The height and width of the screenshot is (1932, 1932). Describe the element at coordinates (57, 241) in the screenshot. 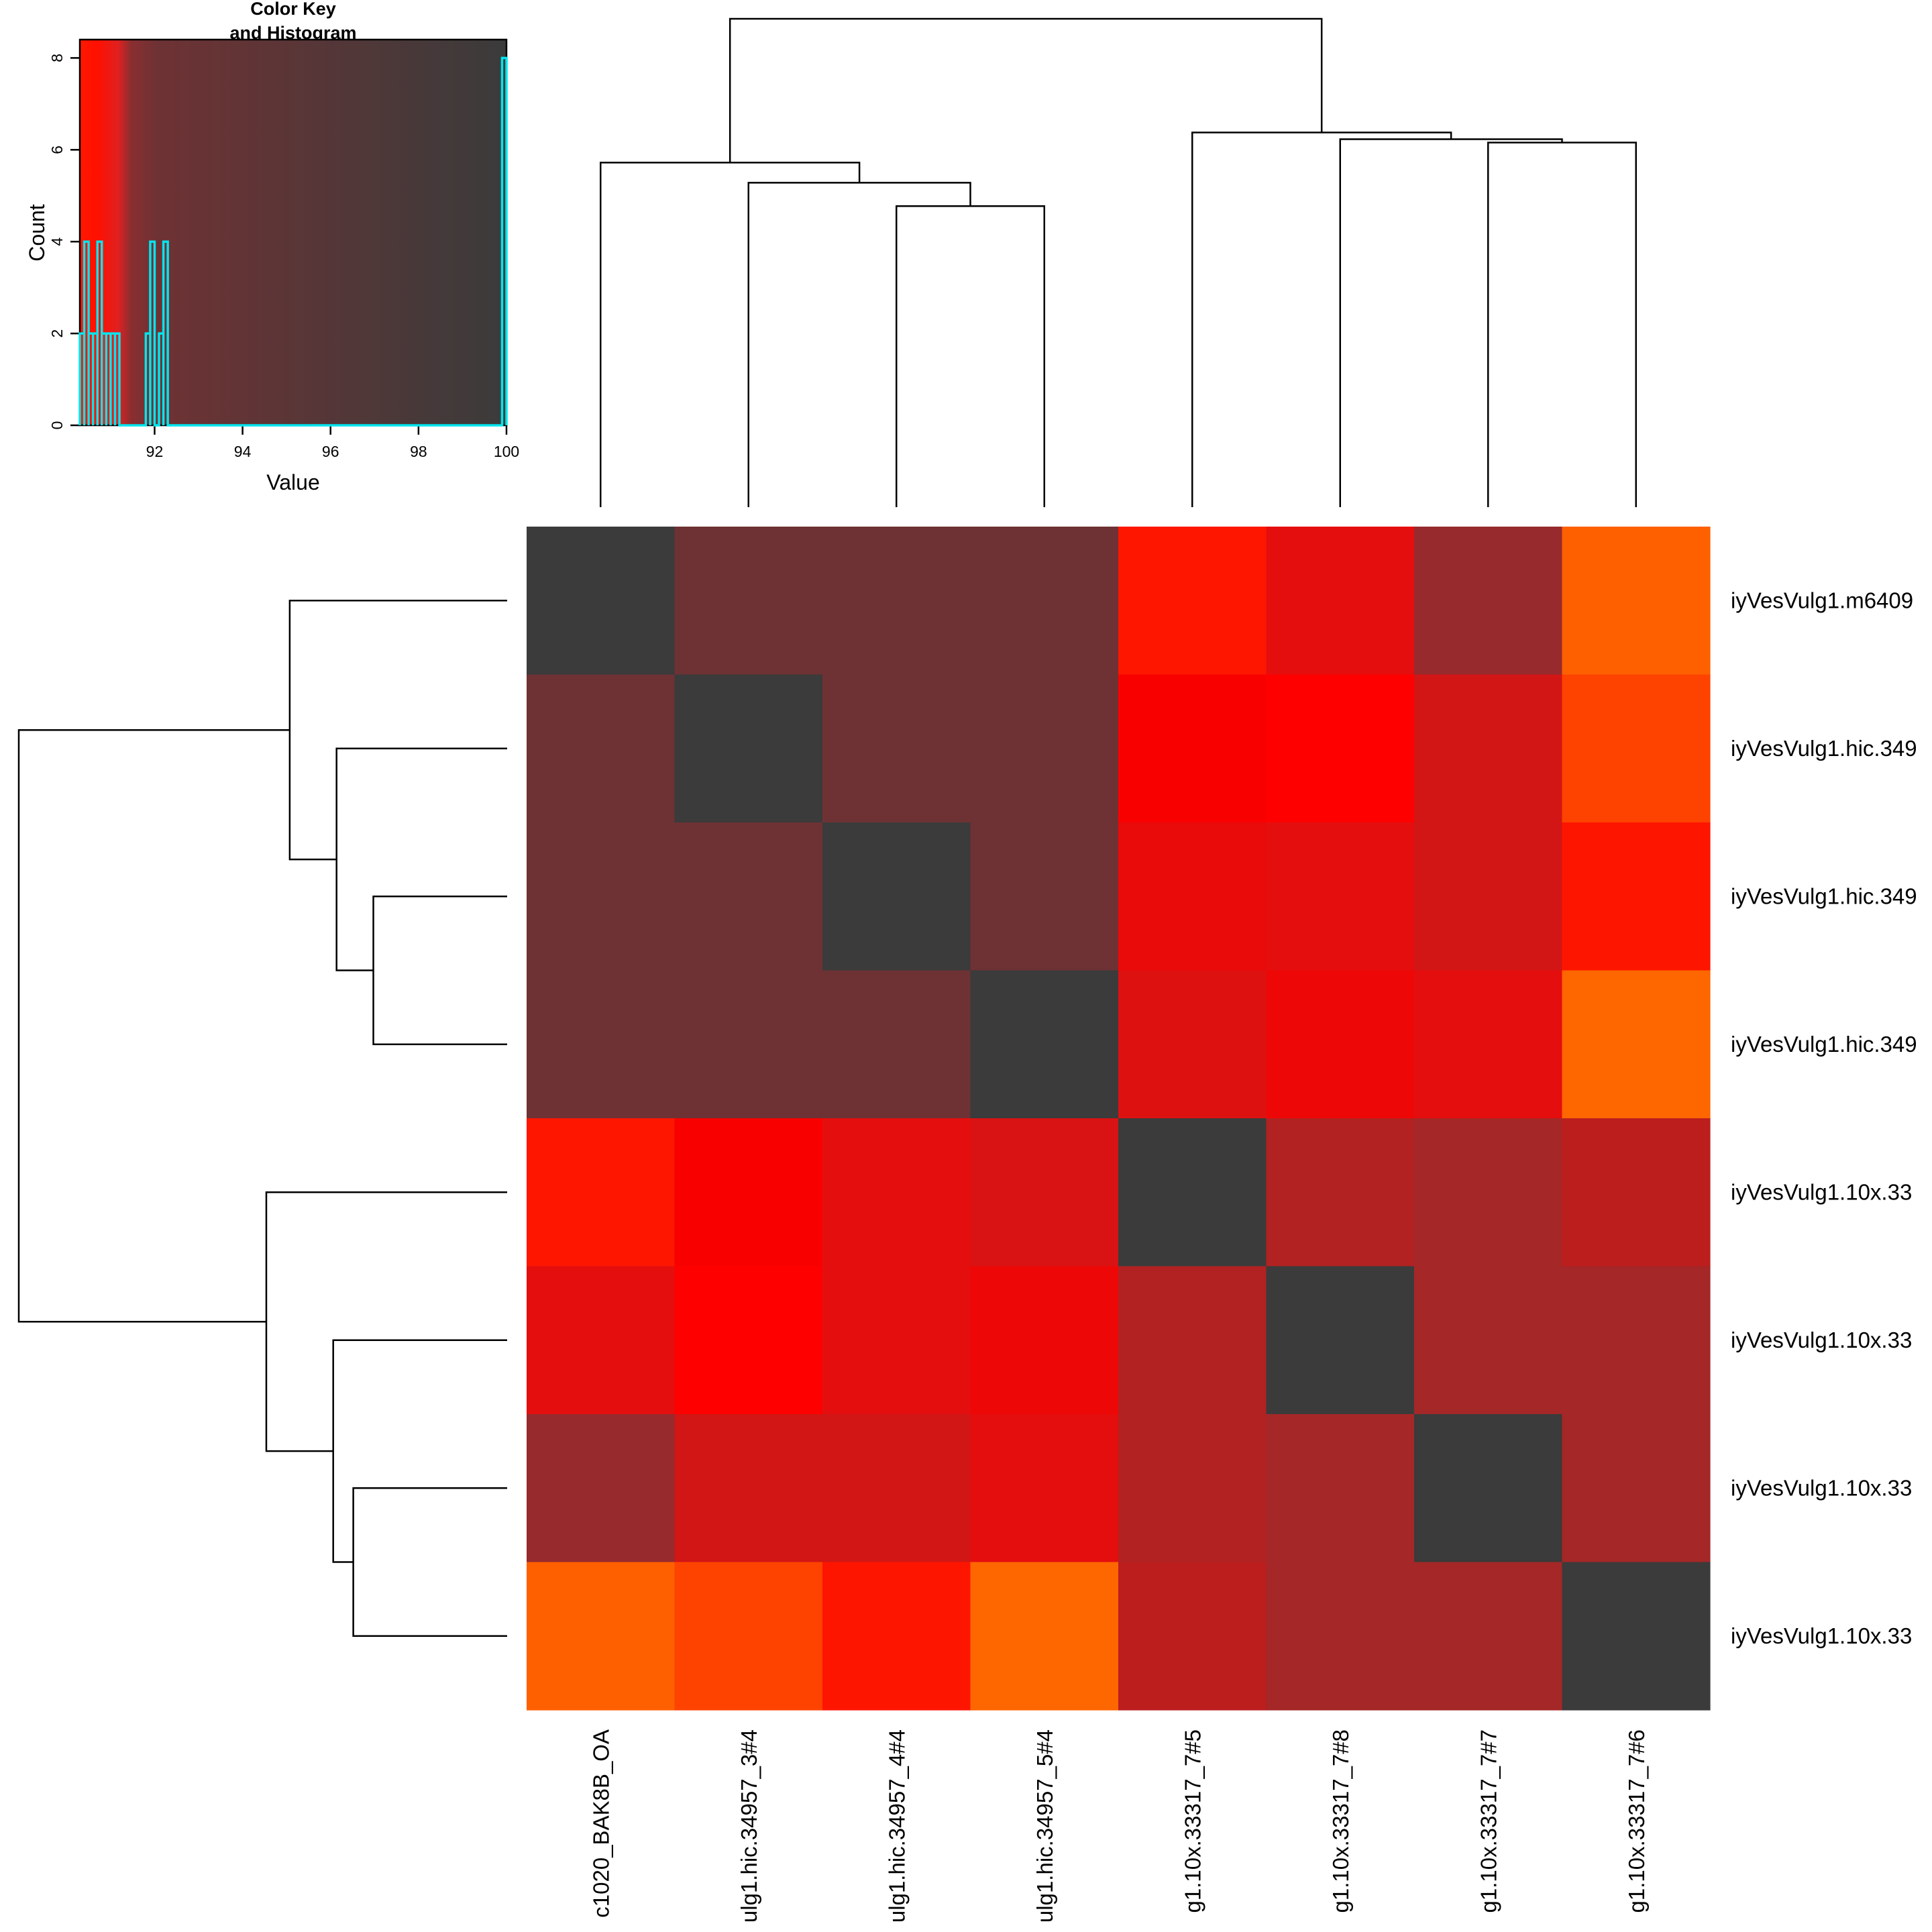

I see `y-tick-label: 4` at that location.